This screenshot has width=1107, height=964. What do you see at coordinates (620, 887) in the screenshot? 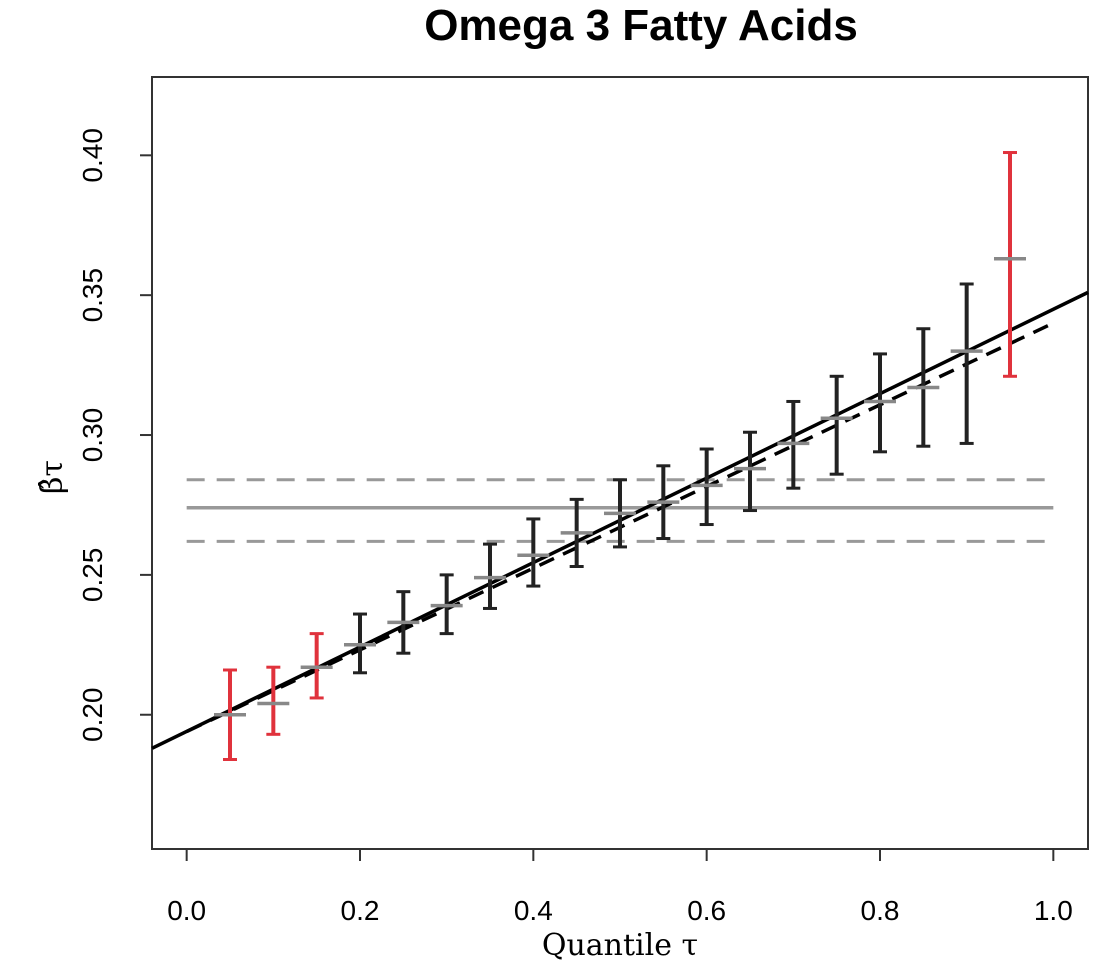
I see `x-axis: 0.0 0.2 0.4 0.6 0.8 1.0` at bounding box center [620, 887].